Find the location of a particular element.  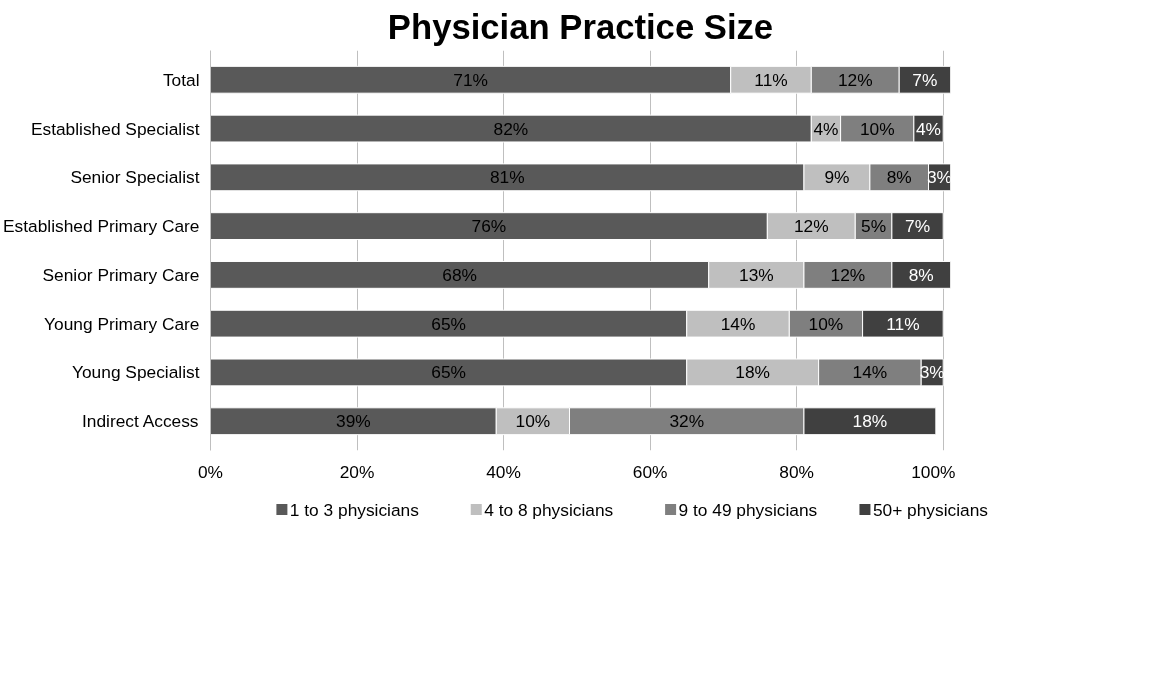

data-label: 82% is located at coordinates (511, 128).